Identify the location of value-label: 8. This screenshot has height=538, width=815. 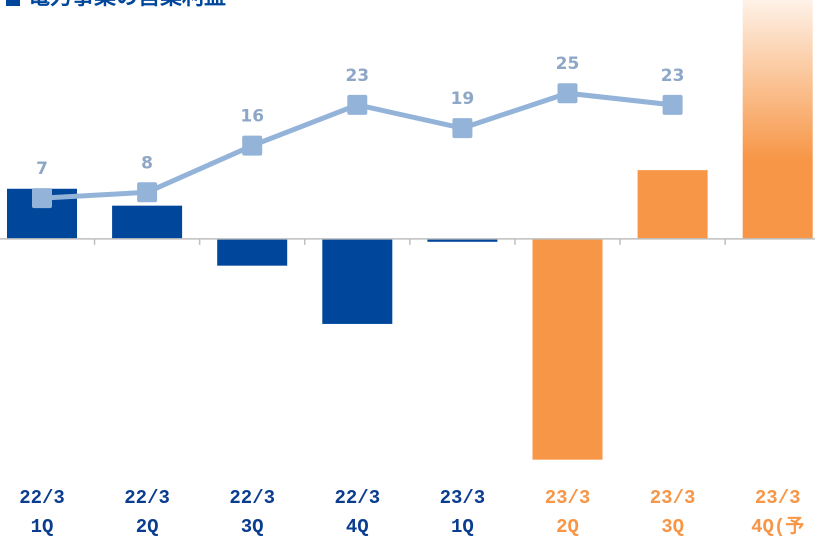
(147, 163).